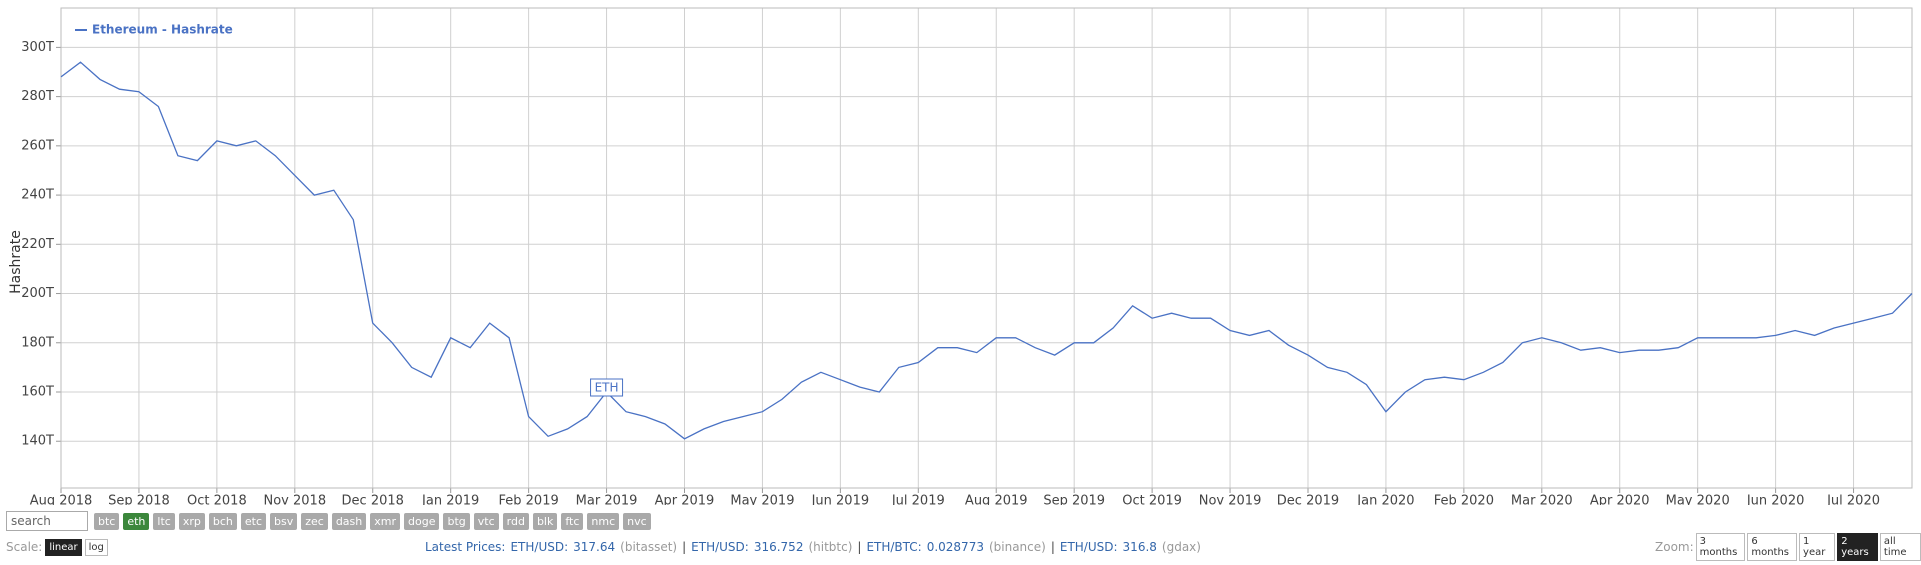  I want to click on x-tick-label: Apr 2020, so click(1620, 500).